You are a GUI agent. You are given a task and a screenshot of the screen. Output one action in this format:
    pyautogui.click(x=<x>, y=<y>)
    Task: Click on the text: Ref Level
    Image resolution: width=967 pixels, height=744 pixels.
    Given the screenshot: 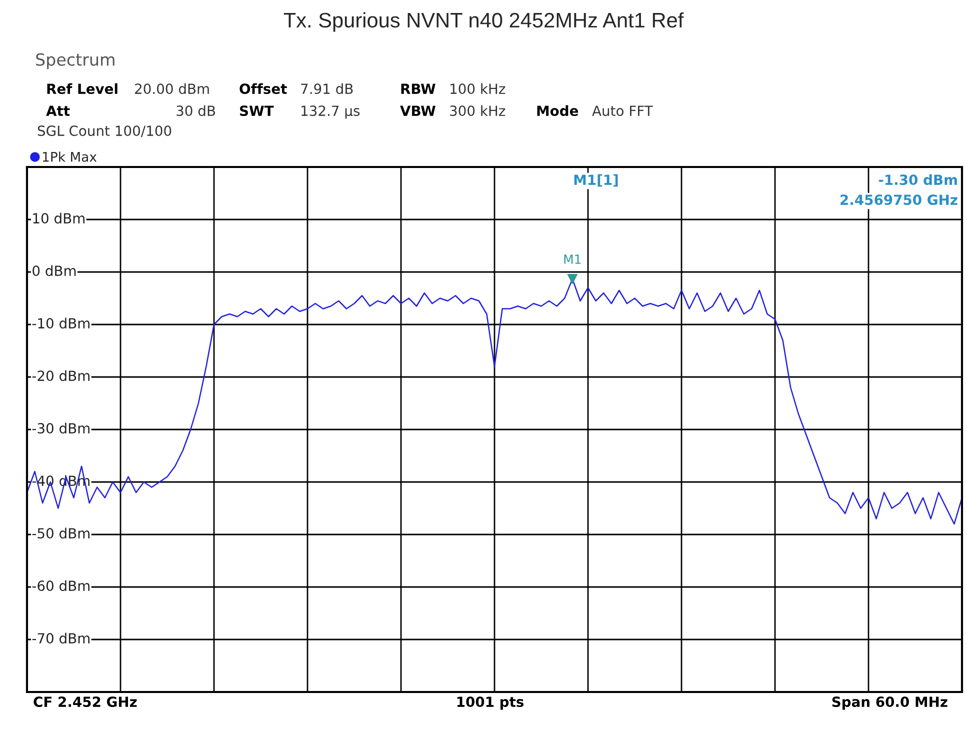 What is the action you would take?
    pyautogui.click(x=82, y=88)
    